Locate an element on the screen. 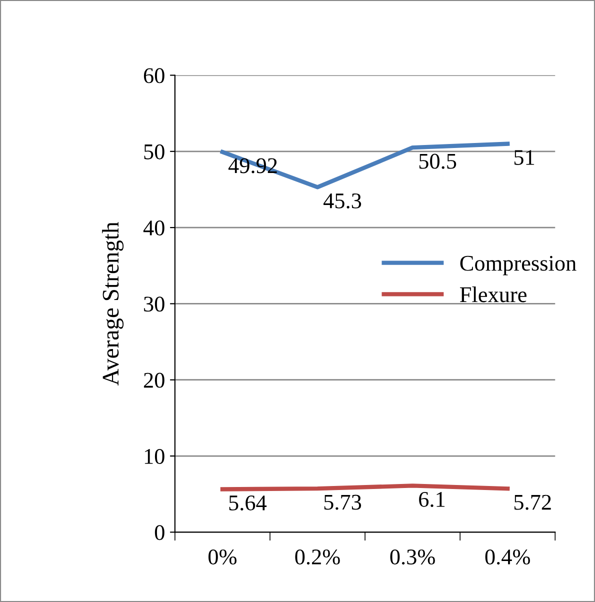 Image resolution: width=595 pixels, height=602 pixels. data-label: 6.1 is located at coordinates (432, 500).